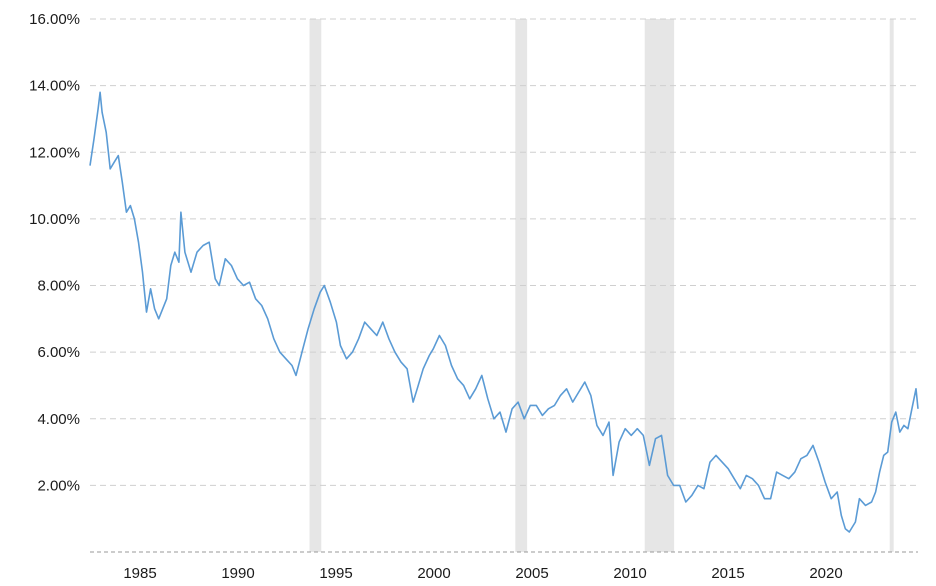 The image size is (936, 586). What do you see at coordinates (139, 573) in the screenshot?
I see `x-tick-label: 1985` at bounding box center [139, 573].